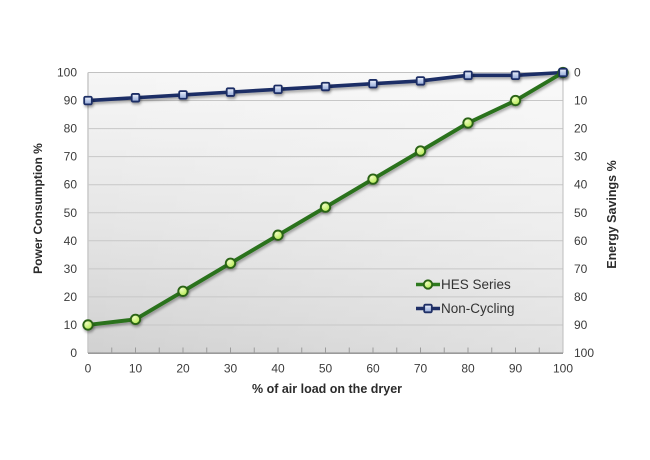  What do you see at coordinates (478, 308) in the screenshot?
I see `svg-text: Non-Cycling` at bounding box center [478, 308].